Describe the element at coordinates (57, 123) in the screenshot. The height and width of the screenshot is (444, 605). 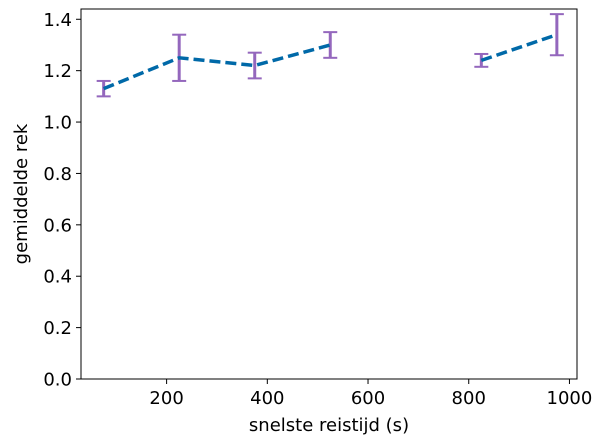
I see `y-tick-label: 1.0` at that location.